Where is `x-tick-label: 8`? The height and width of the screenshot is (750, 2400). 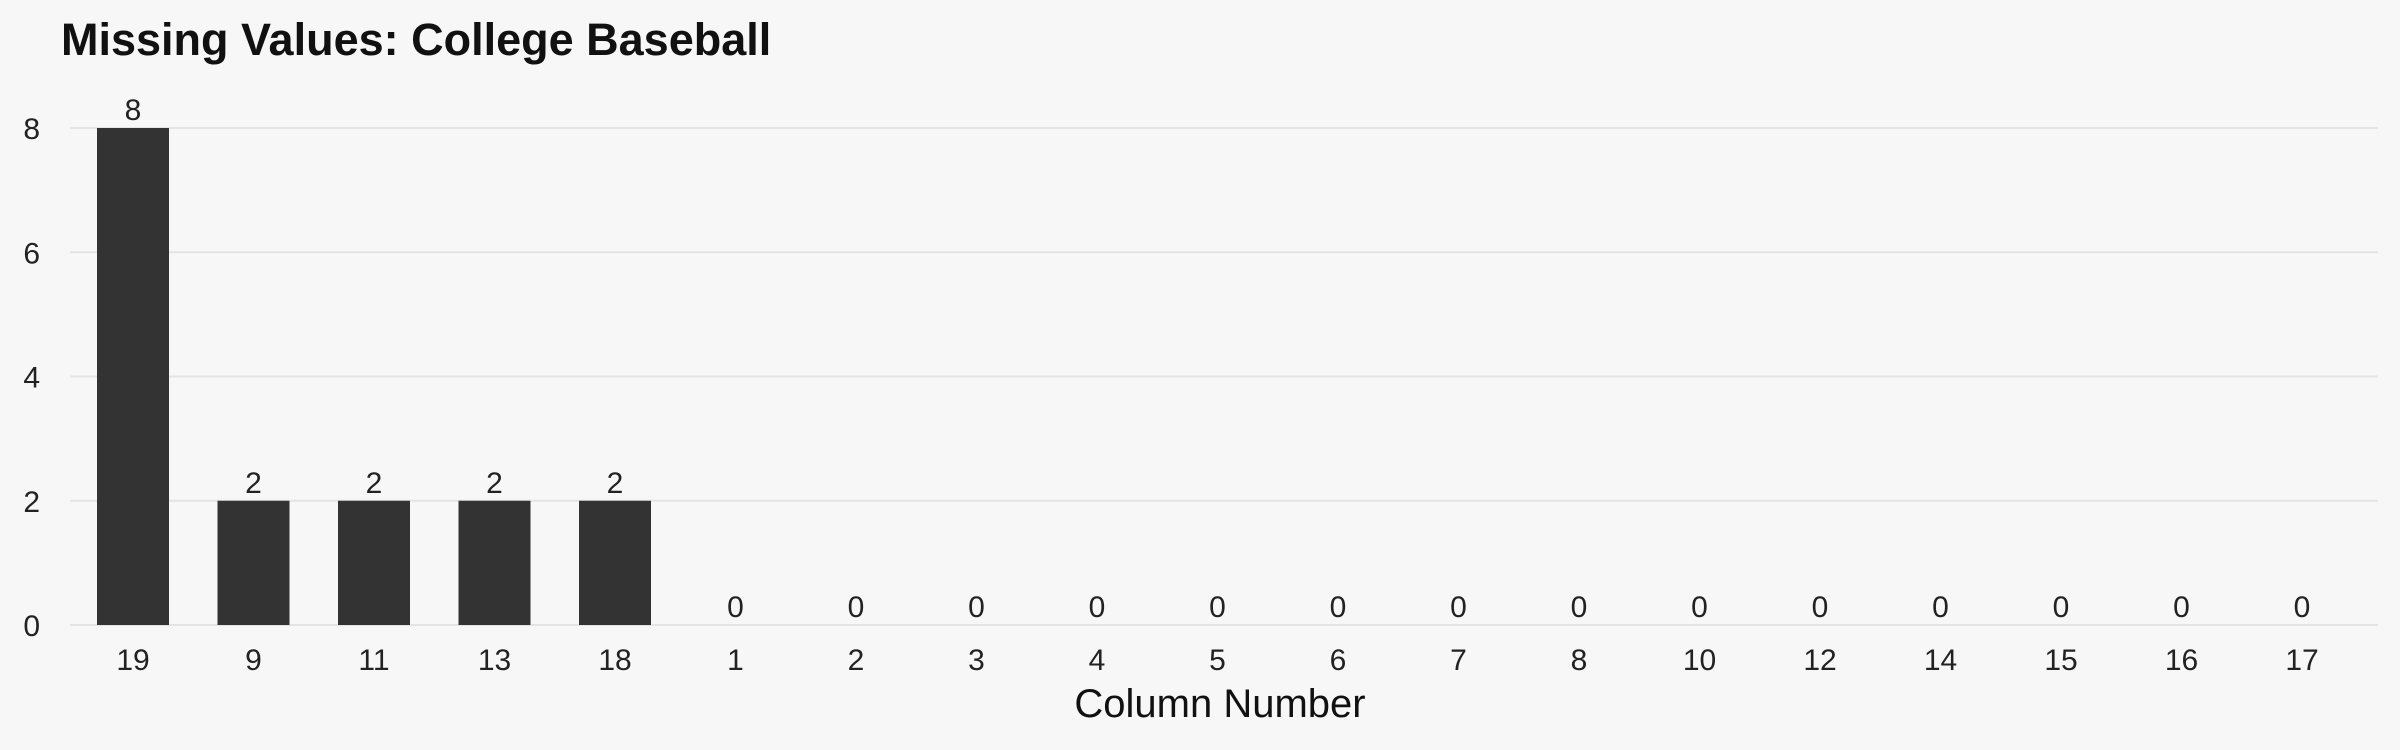
x-tick-label: 8 is located at coordinates (1579, 660).